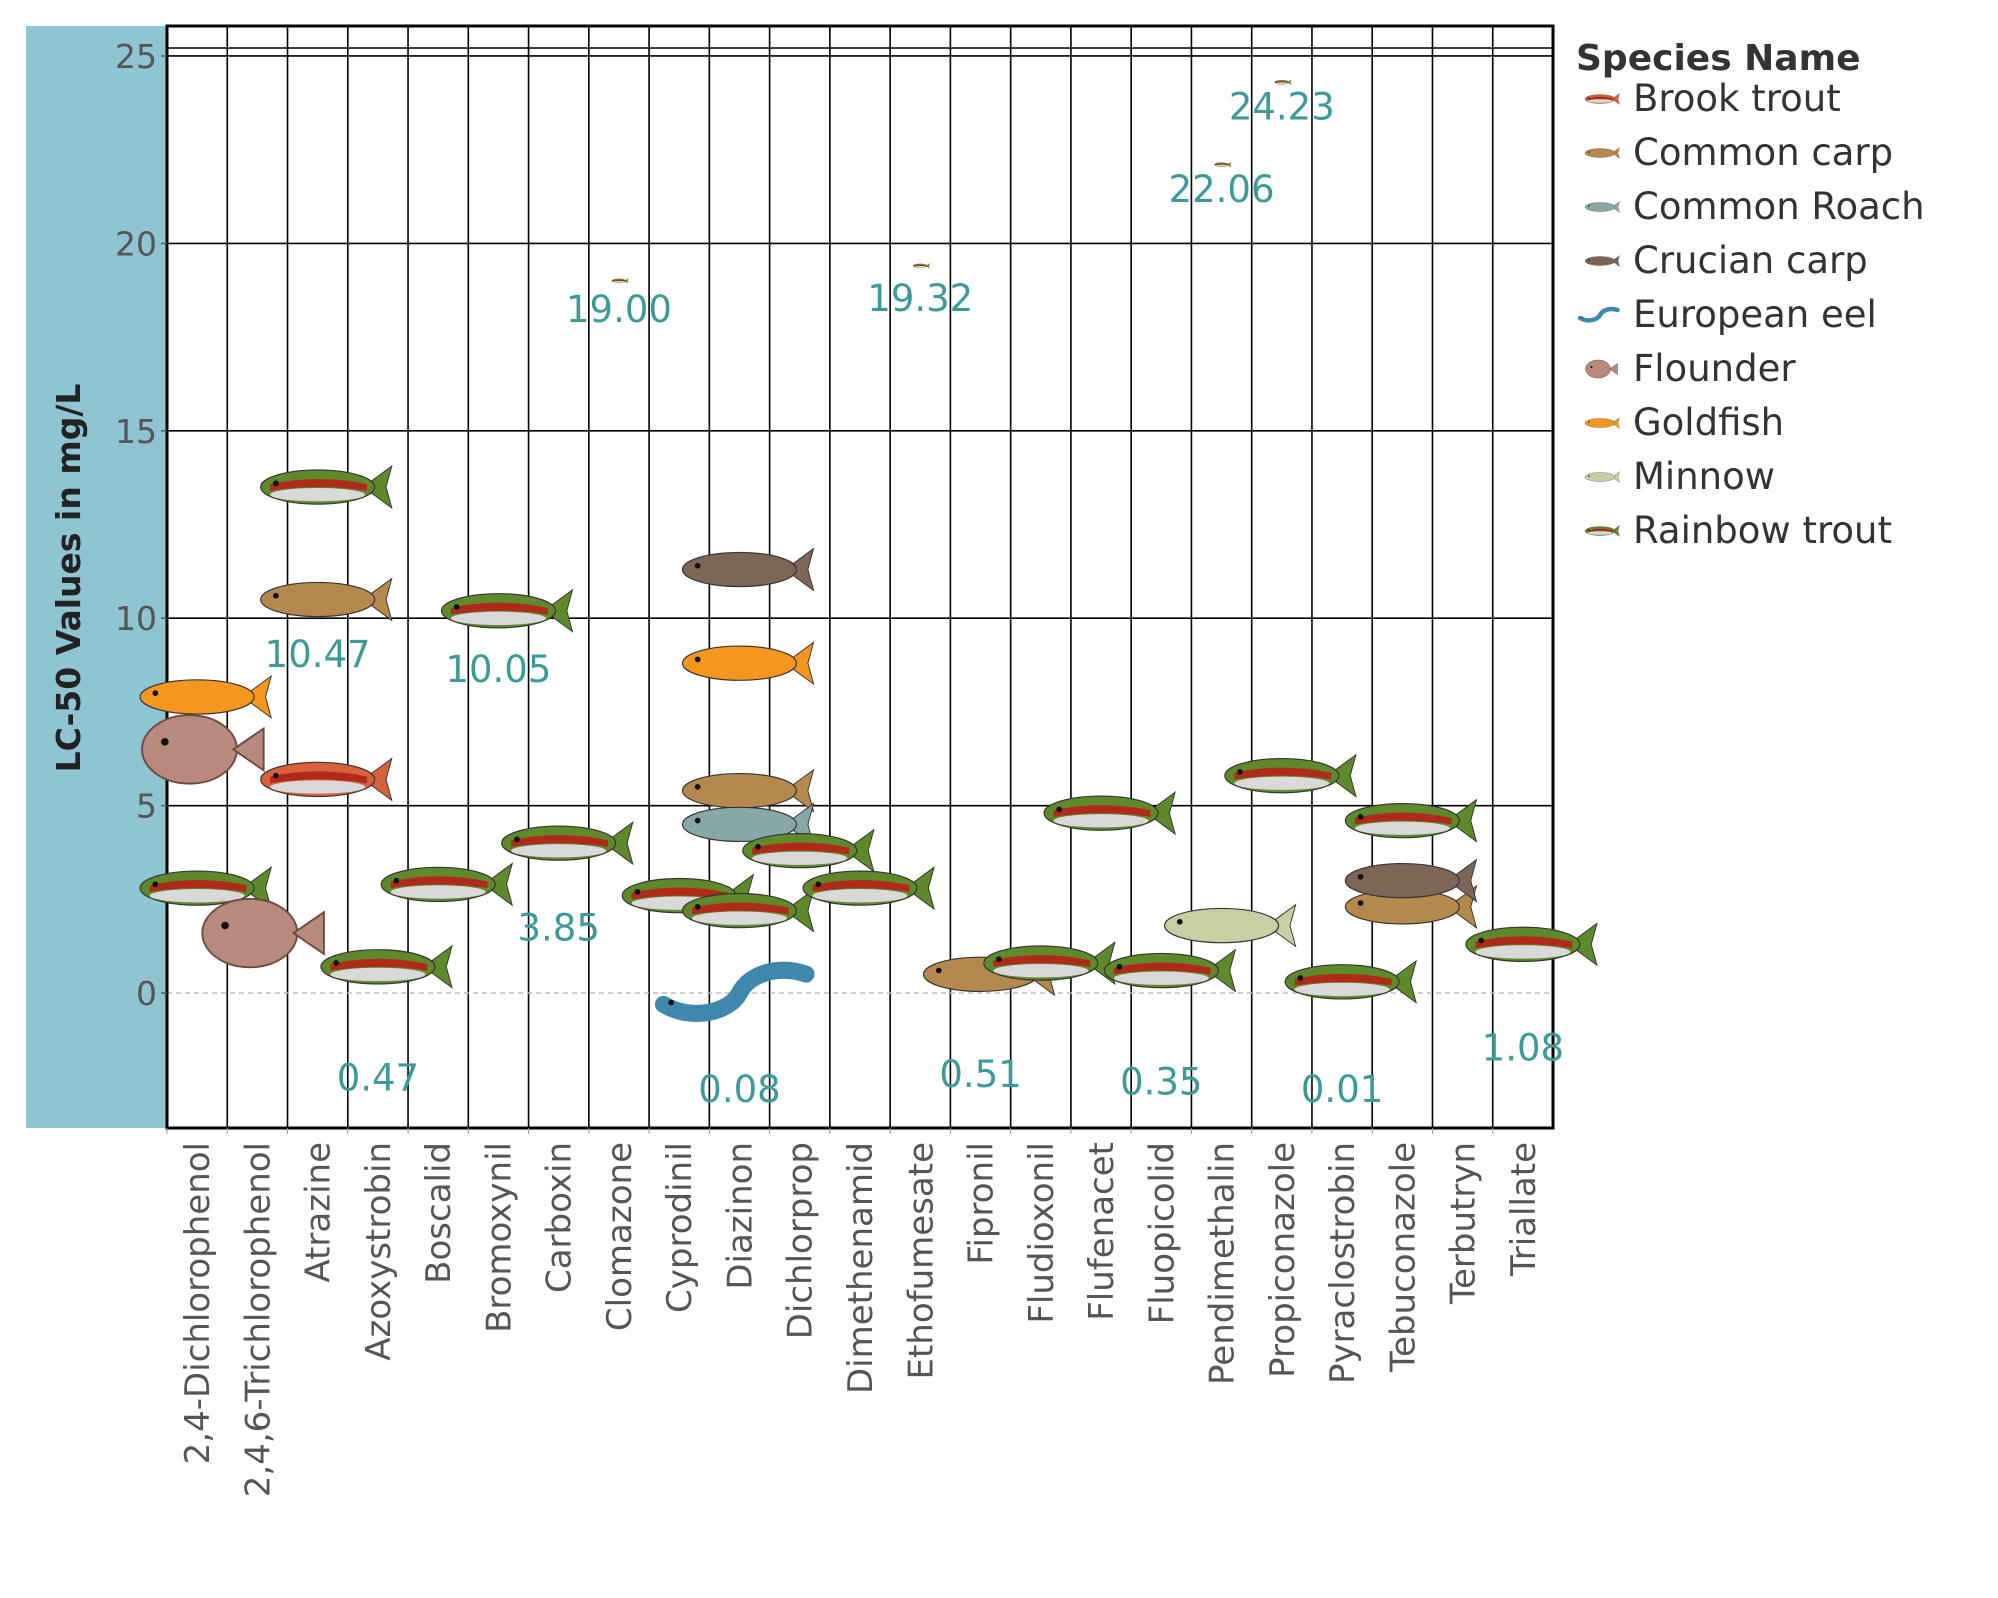 This screenshot has height=1598, width=1998. Describe the element at coordinates (1708, 422) in the screenshot. I see `legend-item: Goldfish` at that location.